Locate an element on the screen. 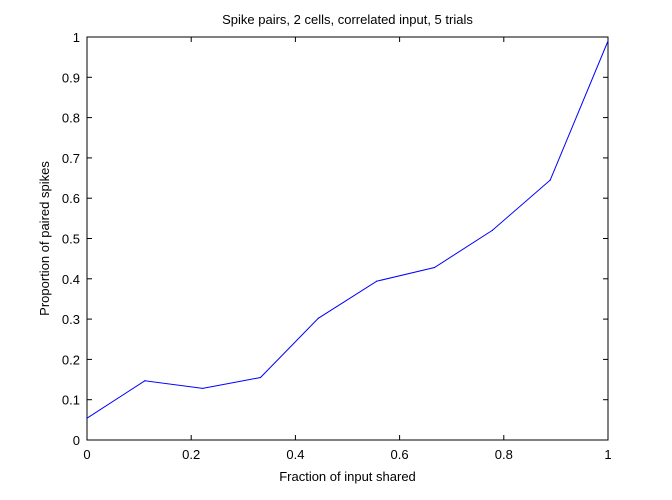 This screenshot has width=672, height=500. y-tick-label: 0.9 is located at coordinates (71, 77).